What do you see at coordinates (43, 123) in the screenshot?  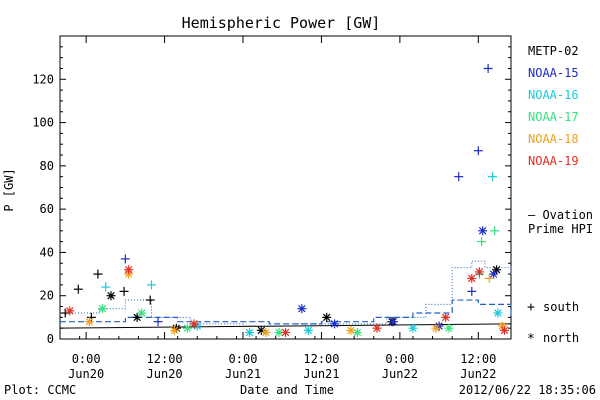 I see `y-tick-label: 100` at bounding box center [43, 123].